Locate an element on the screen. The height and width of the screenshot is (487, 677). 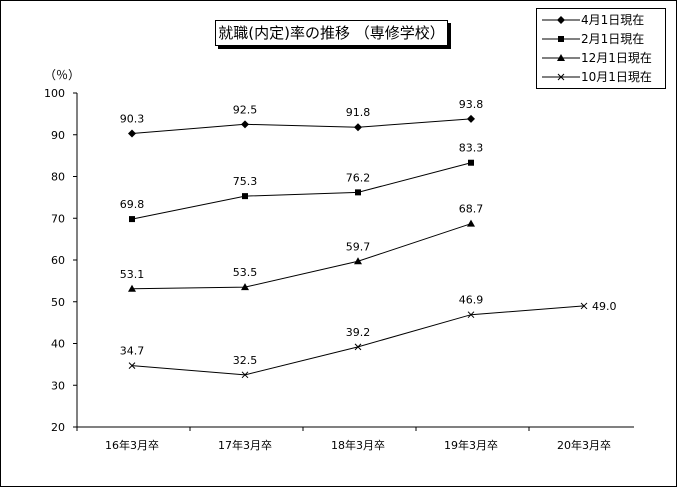
data-label: 32.5 is located at coordinates (245, 360).